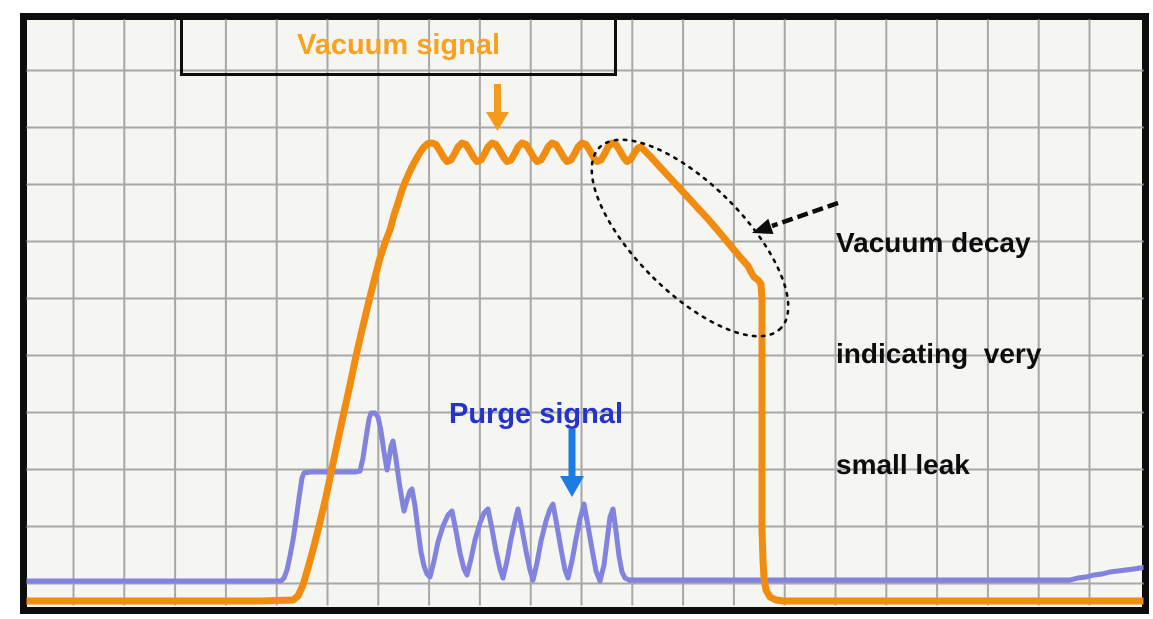 The width and height of the screenshot is (1153, 619). Describe the element at coordinates (690, 238) in the screenshot. I see `leak-ellipse-annotation` at that location.